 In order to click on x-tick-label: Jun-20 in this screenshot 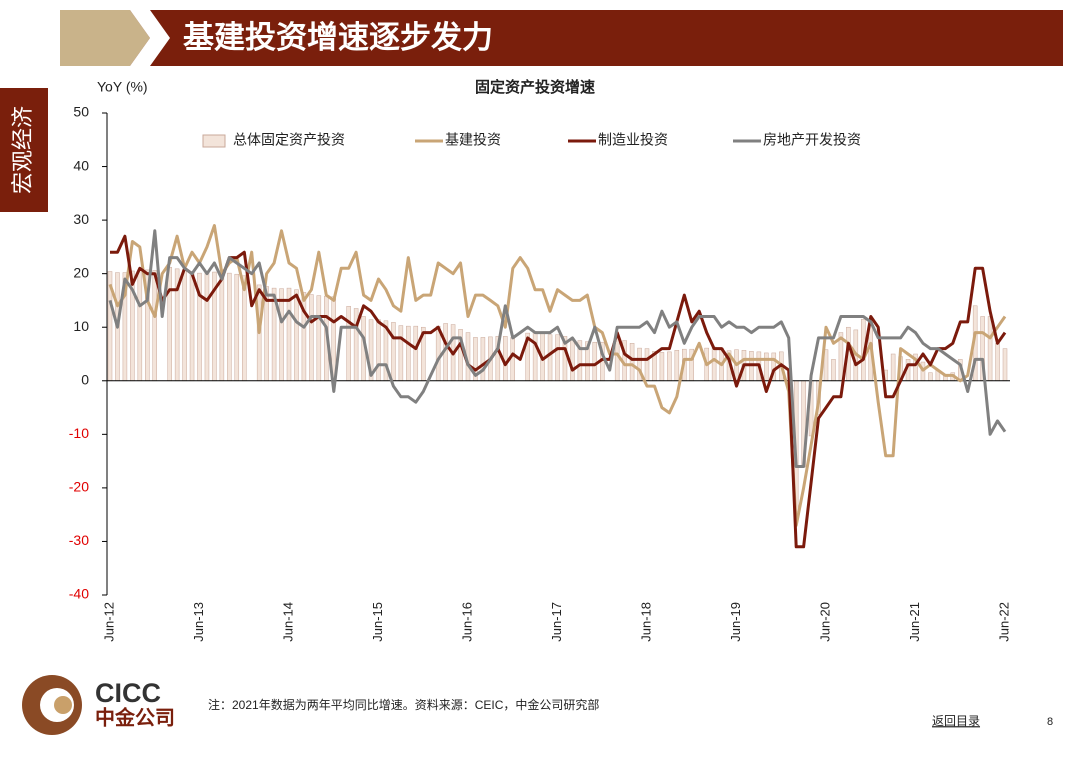, I will do `click(824, 622)`.